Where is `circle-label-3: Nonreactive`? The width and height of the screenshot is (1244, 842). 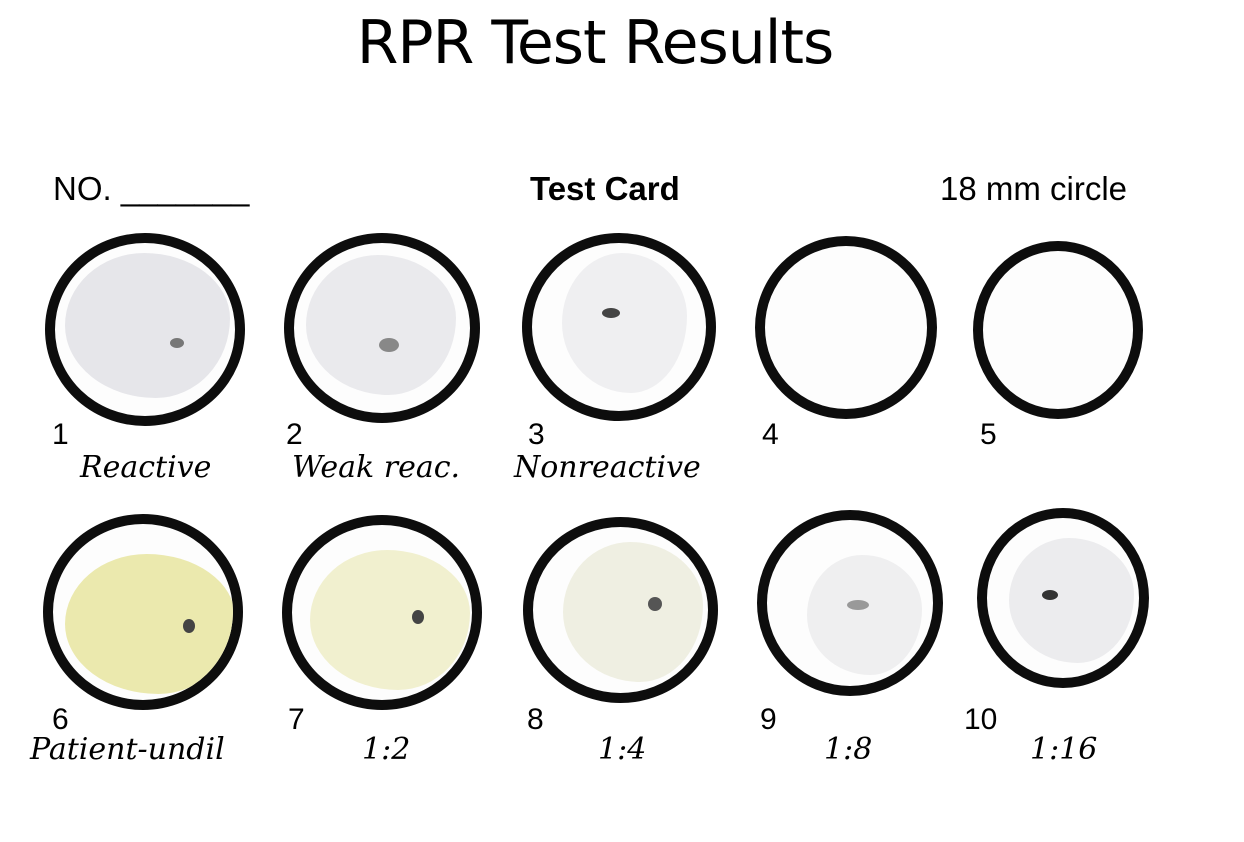
circle-label-3: Nonreactive is located at coordinates (607, 467).